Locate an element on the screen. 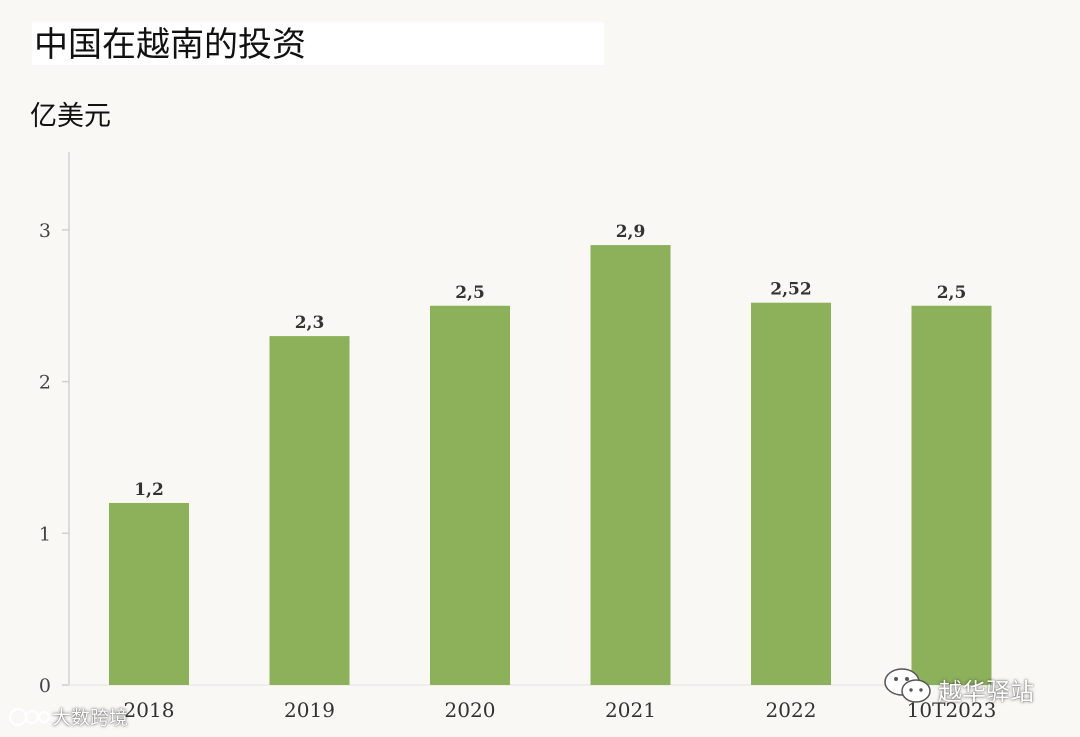 The width and height of the screenshot is (1080, 737). y-tick-label: 0 is located at coordinates (45, 686).